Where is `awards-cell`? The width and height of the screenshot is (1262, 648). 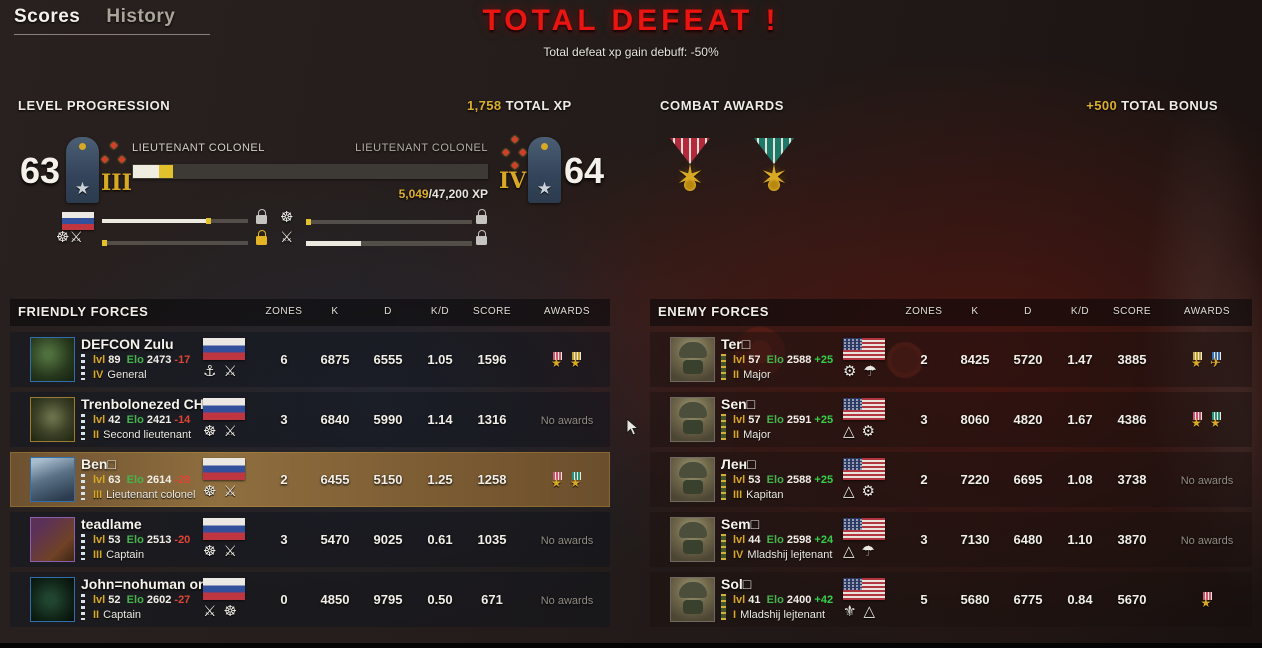
awards-cell is located at coordinates (567, 481).